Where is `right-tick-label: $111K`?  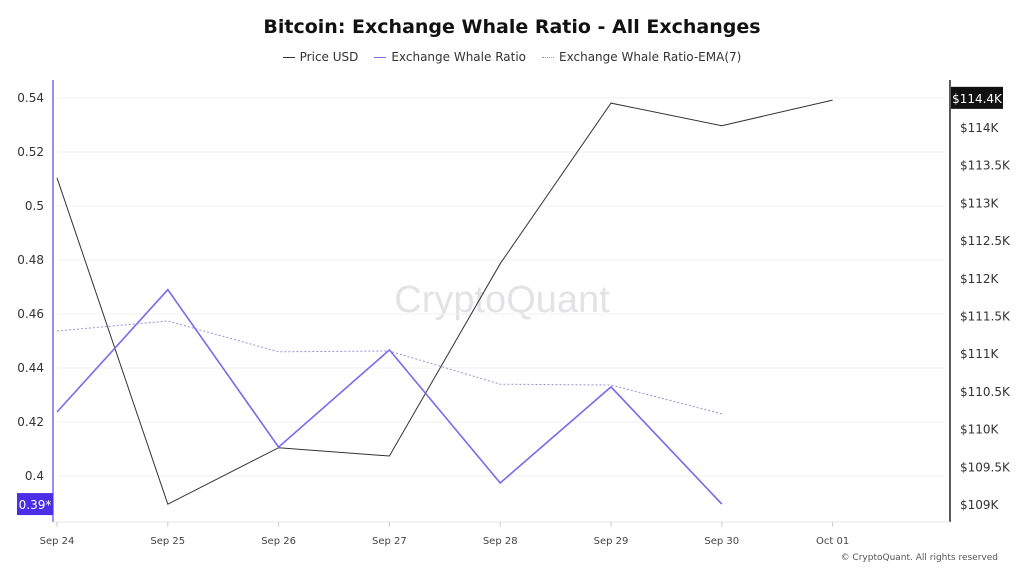 right-tick-label: $111K is located at coordinates (980, 354).